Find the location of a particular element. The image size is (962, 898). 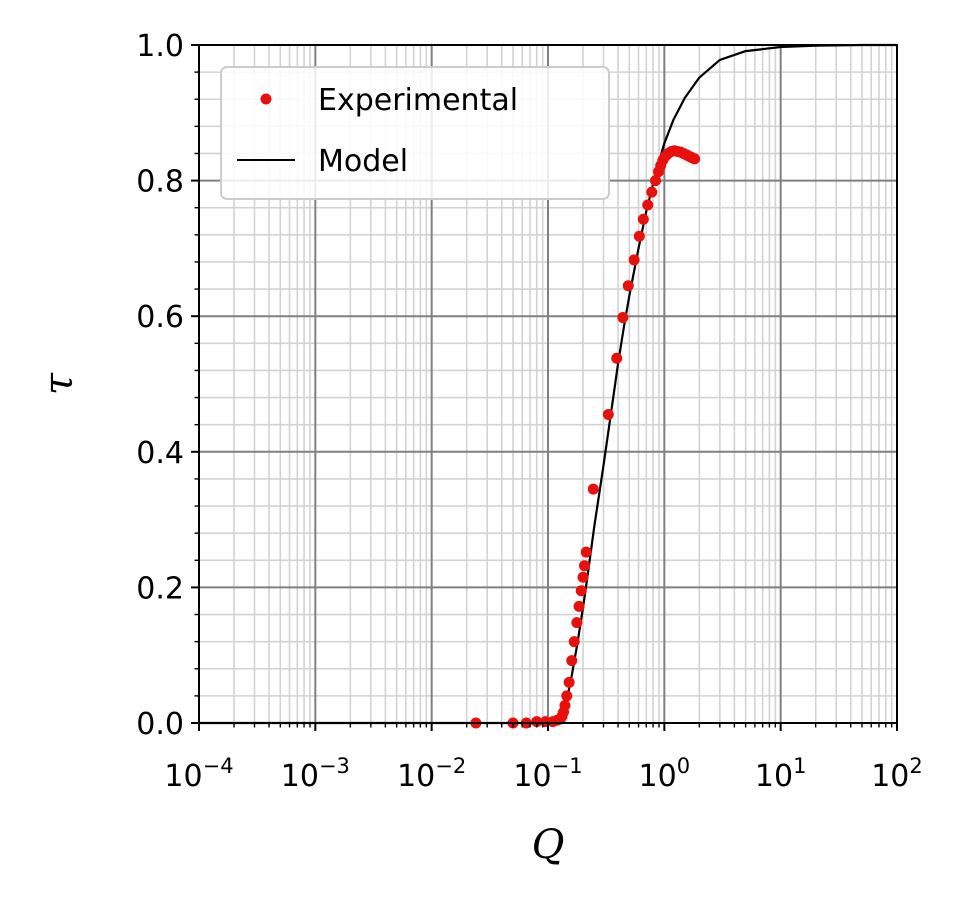

legend-experimental-marker is located at coordinates (266, 99).